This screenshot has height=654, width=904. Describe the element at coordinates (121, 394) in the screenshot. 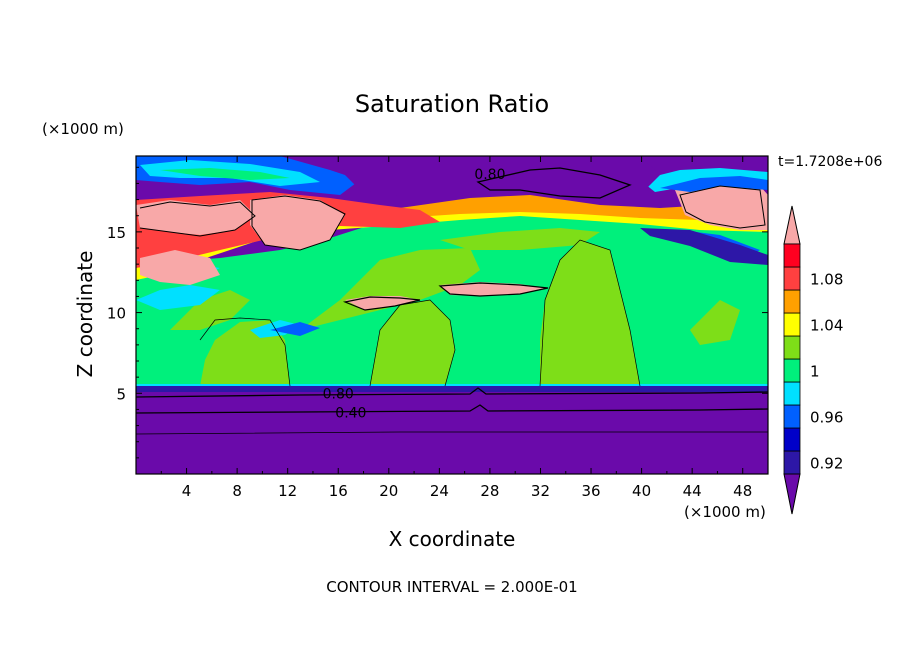

I see `y-tick-label: 5` at that location.